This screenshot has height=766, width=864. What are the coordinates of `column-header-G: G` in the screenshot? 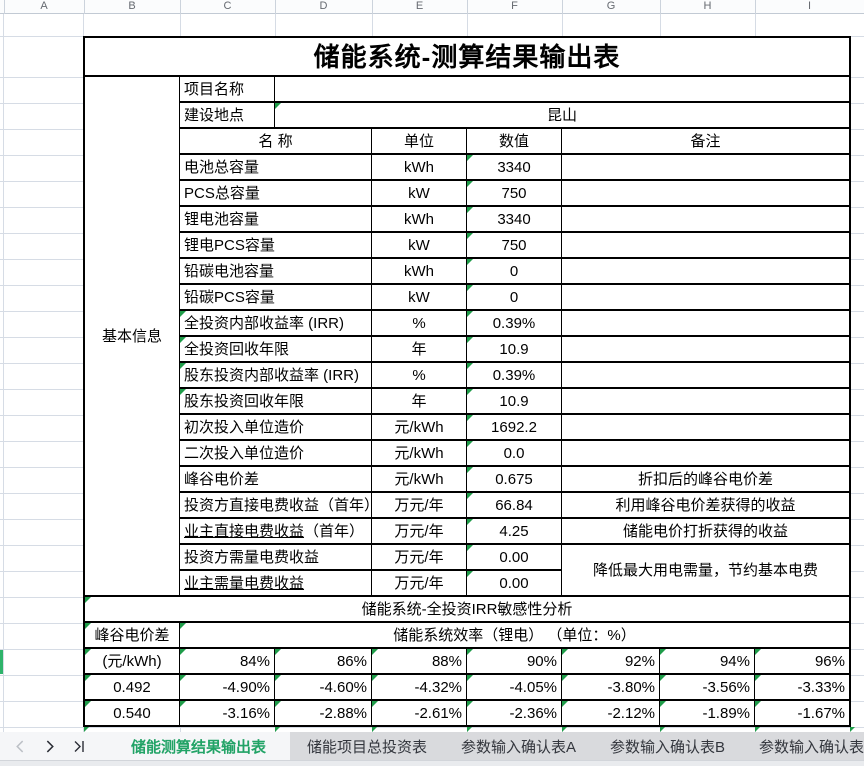 It's located at (611, 6).